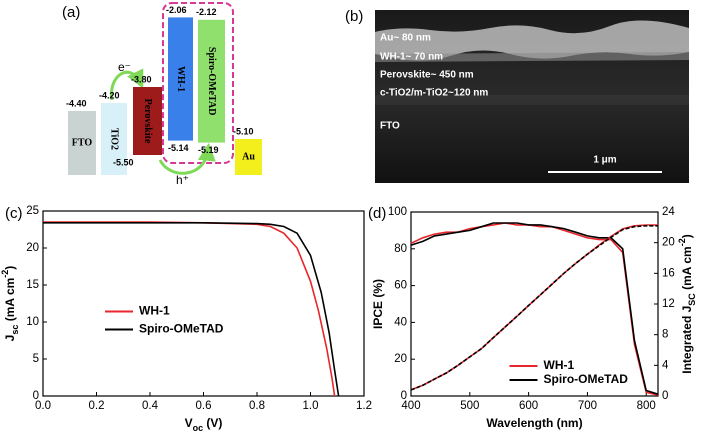 This screenshot has height=438, width=709. Describe the element at coordinates (150, 406) in the screenshot. I see `x-tick-label: 0.4` at that location.